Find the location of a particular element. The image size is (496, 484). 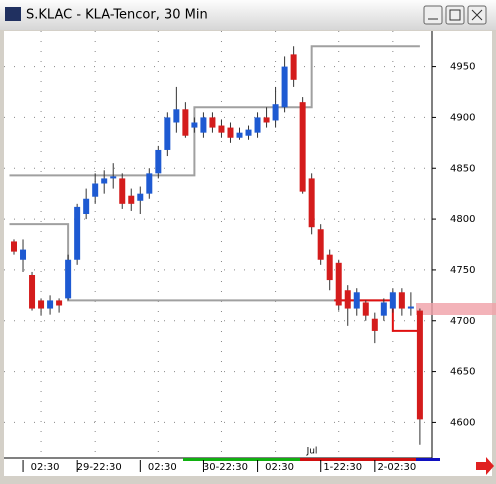

x-tick-label: 30-22:30 is located at coordinates (225, 467).